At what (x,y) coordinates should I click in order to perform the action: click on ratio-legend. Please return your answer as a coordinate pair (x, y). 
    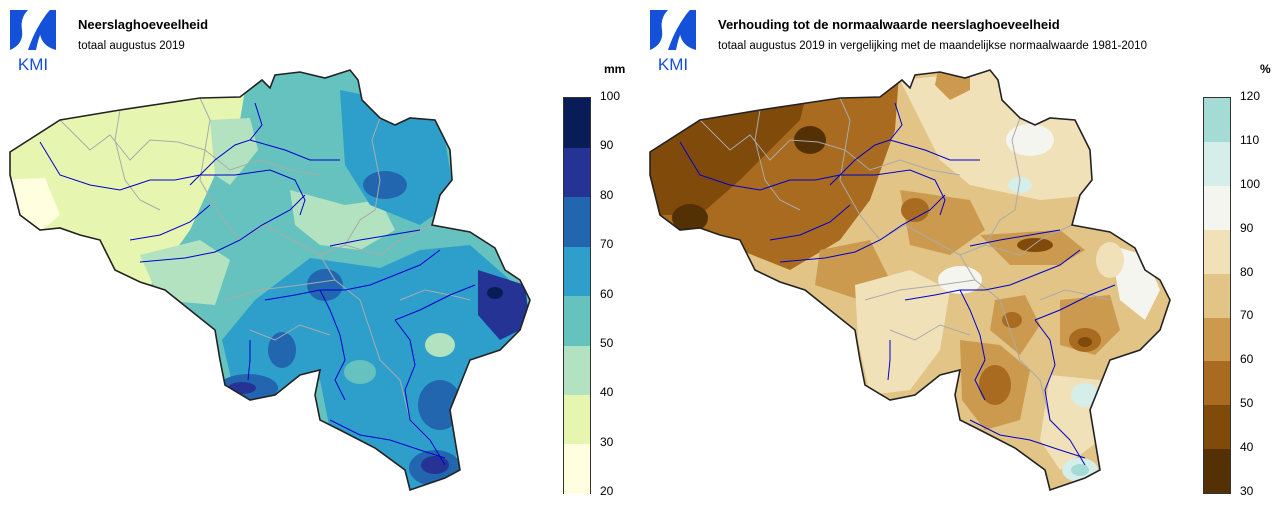
    Looking at the image, I should click on (1217, 295).